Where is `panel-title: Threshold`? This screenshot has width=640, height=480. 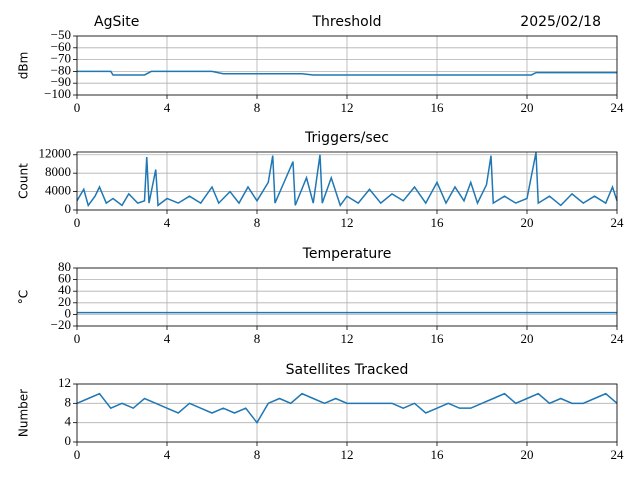 panel-title: Threshold is located at coordinates (347, 22).